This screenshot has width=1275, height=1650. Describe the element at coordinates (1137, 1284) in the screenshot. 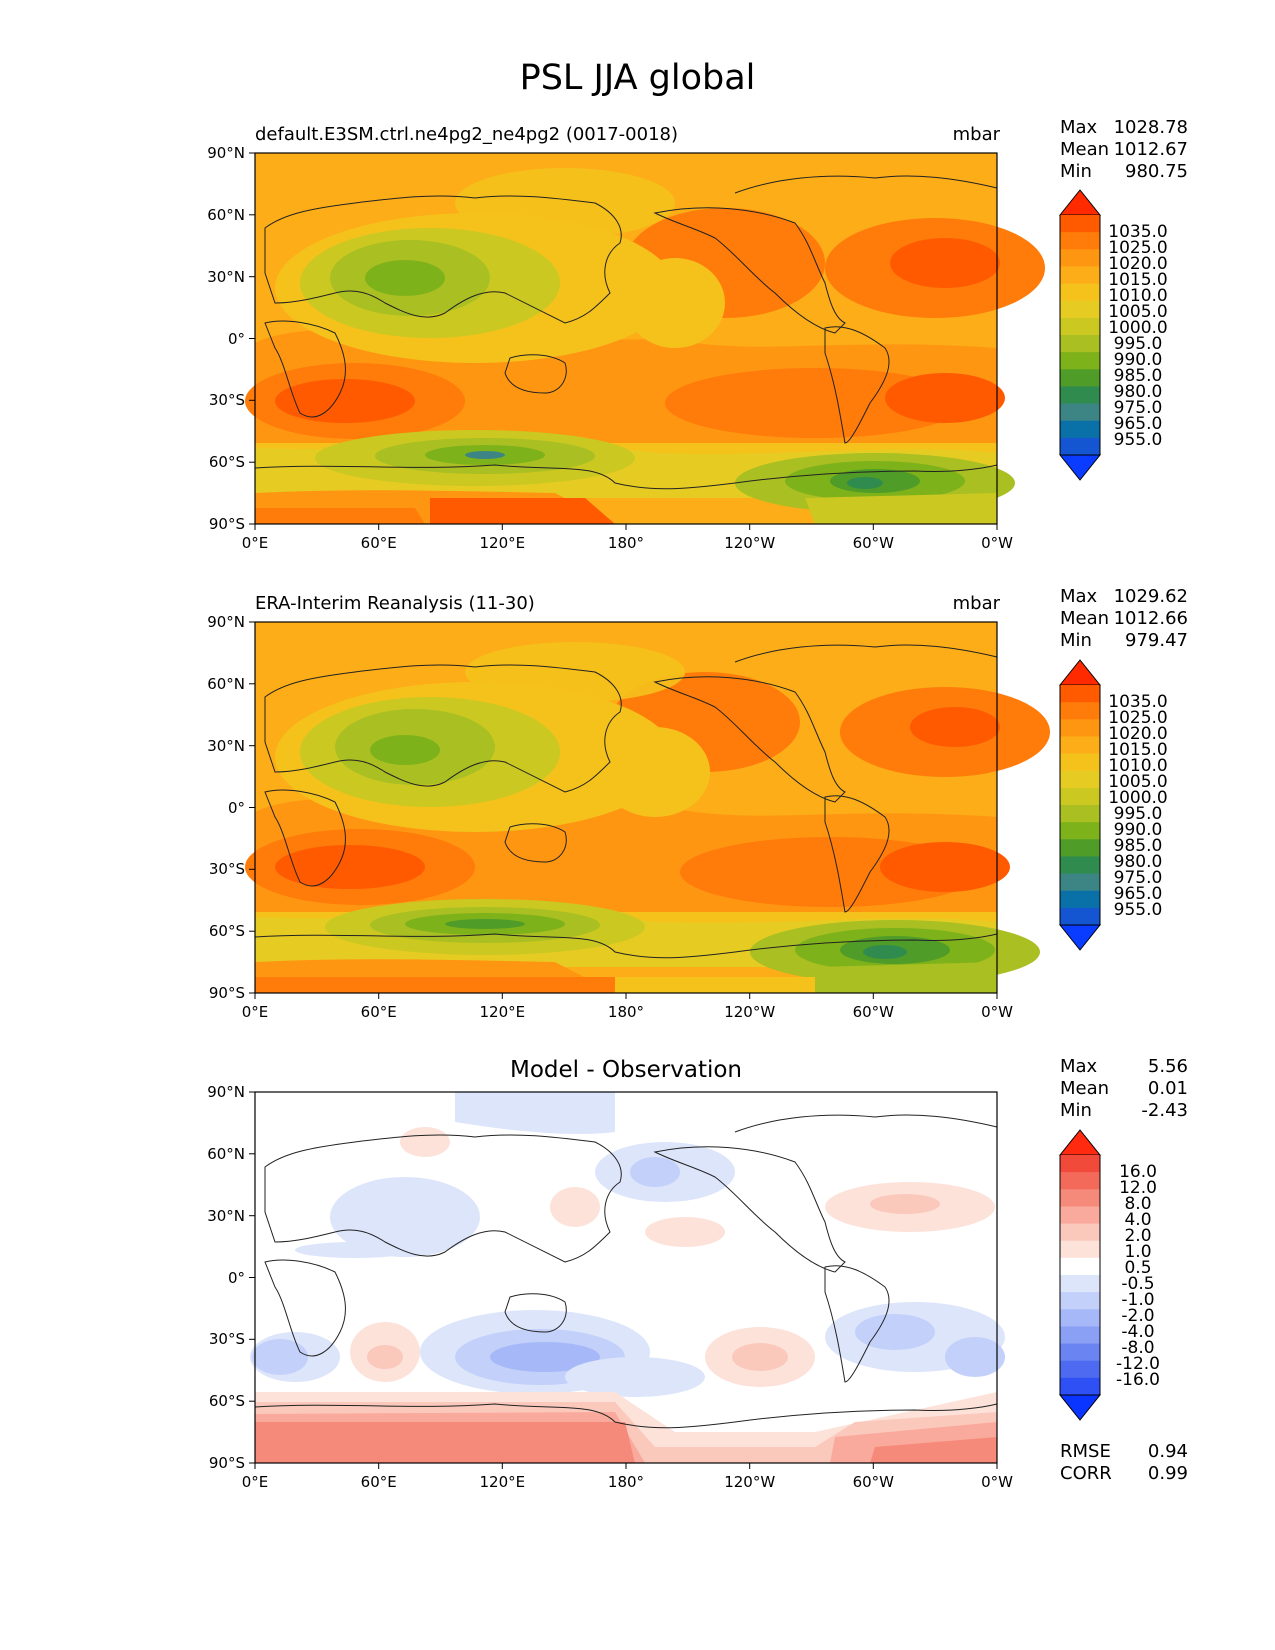

I see `colorbar-tick-label: -0.5` at that location.